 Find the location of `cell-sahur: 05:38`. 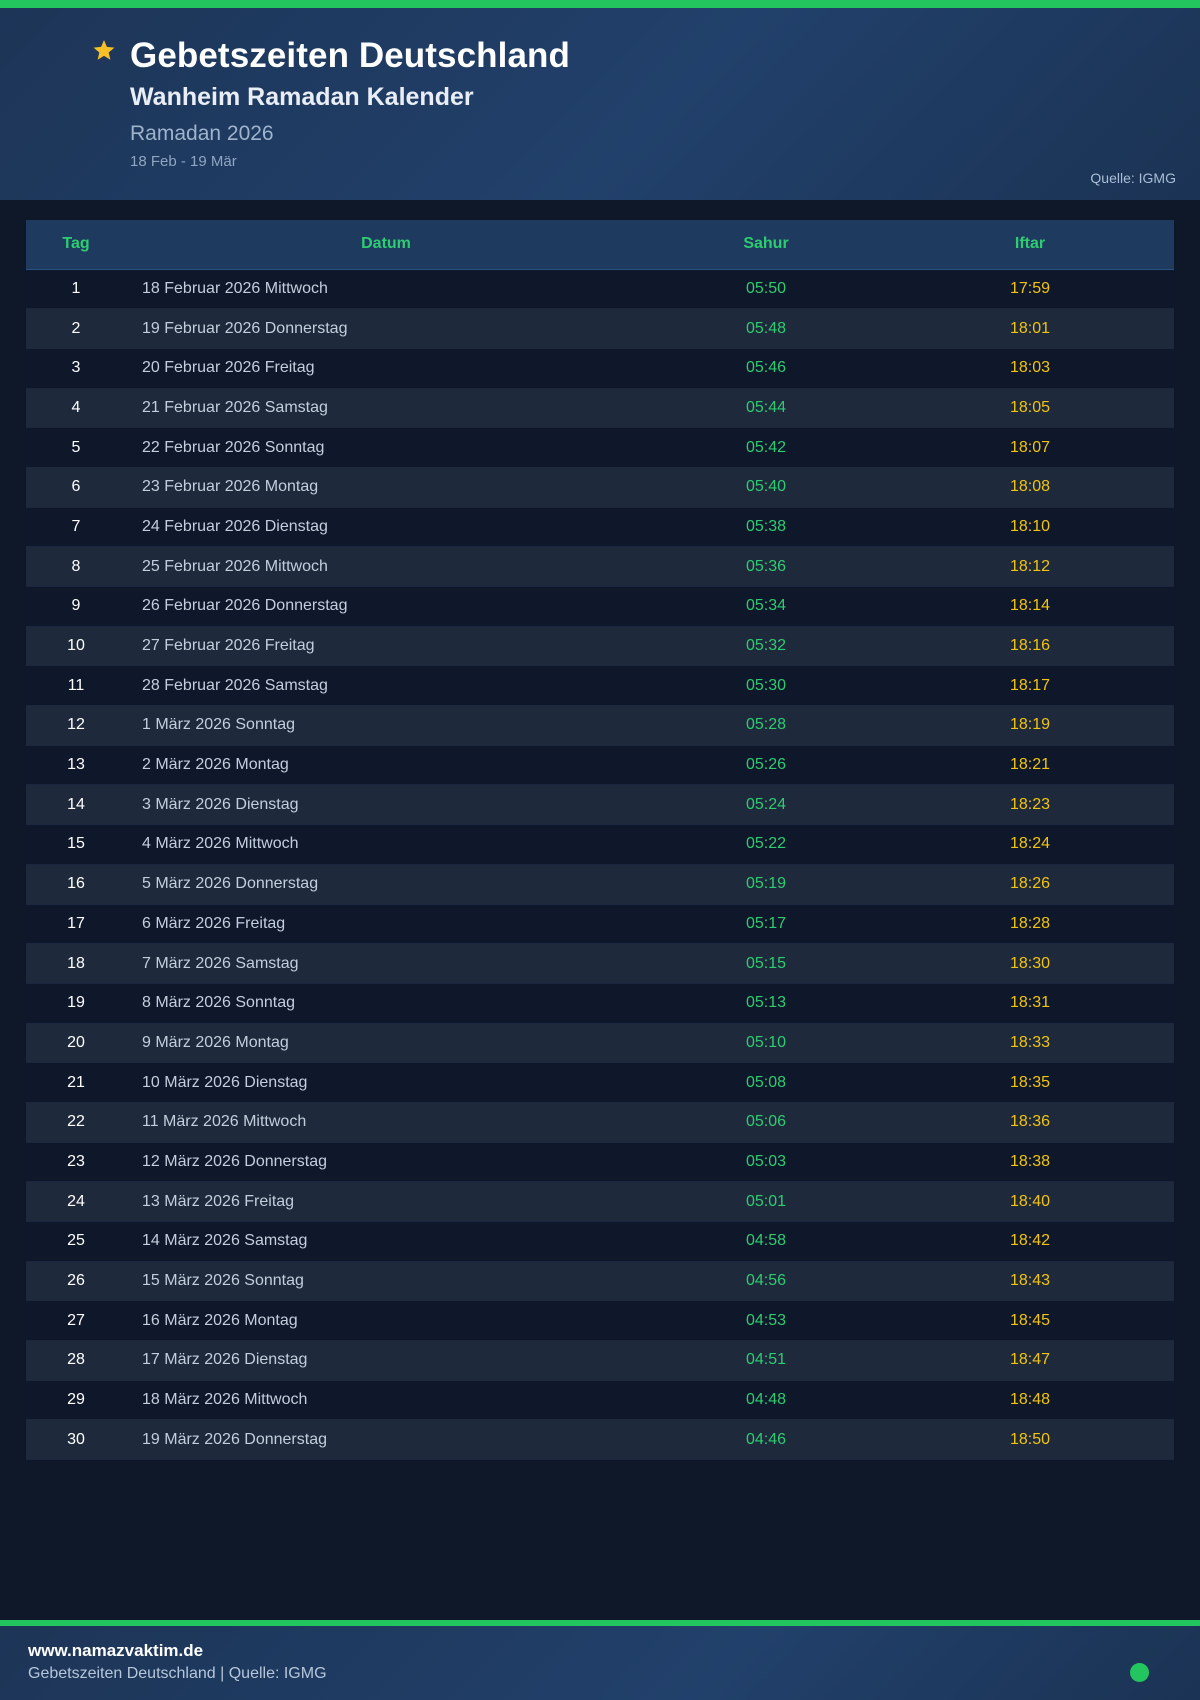

cell-sahur: 05:38 is located at coordinates (766, 527).